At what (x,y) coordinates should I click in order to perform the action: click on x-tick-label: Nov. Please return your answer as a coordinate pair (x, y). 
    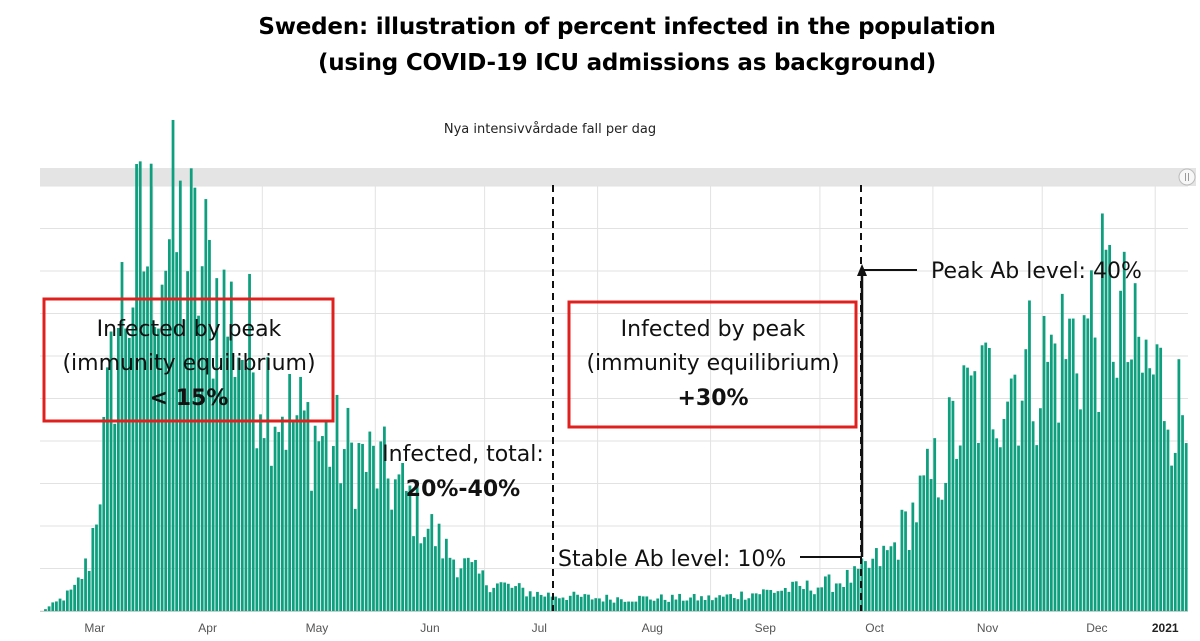
    Looking at the image, I should click on (987, 628).